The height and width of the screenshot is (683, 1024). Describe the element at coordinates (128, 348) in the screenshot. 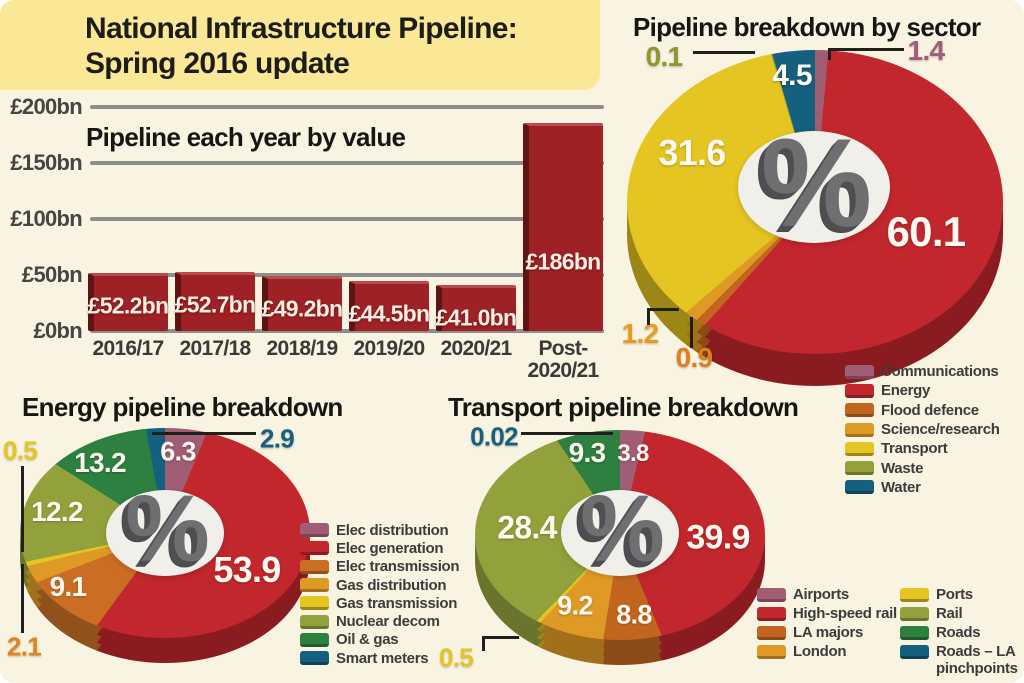

I see `x-axis-tick: 2016/17` at that location.